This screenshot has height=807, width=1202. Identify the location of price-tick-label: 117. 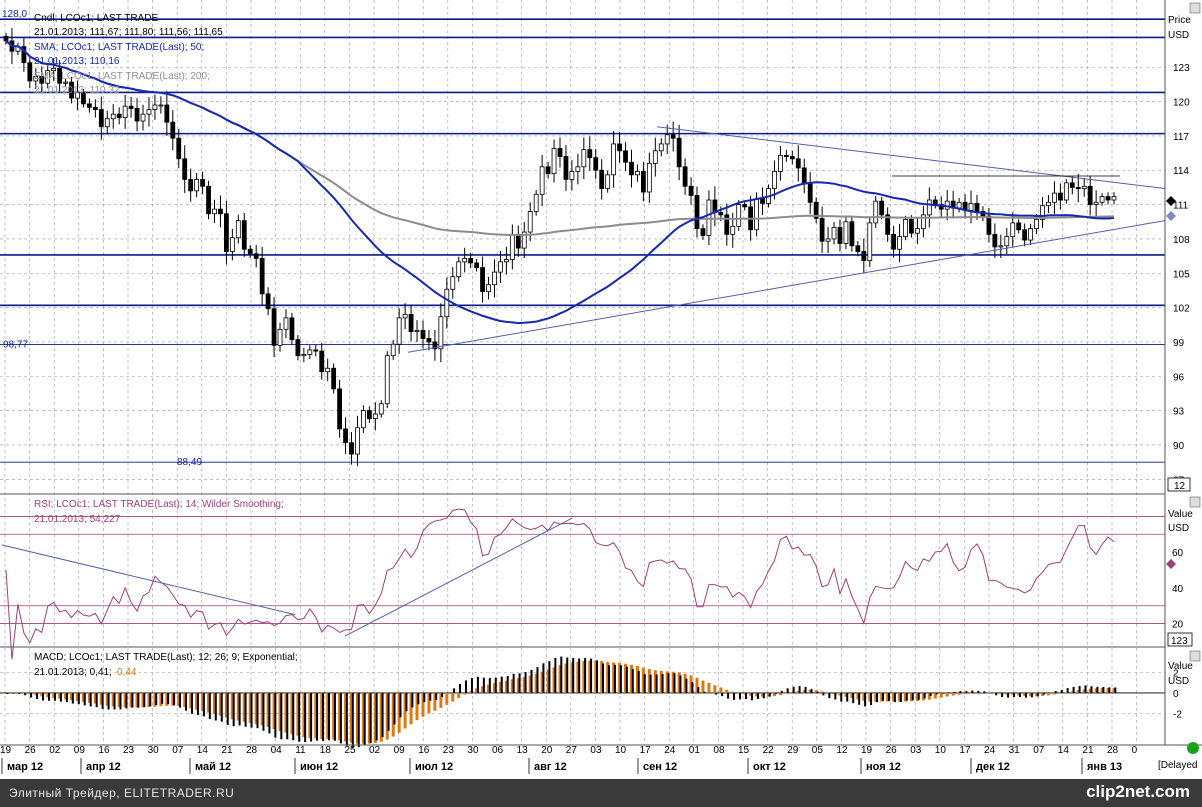
(1181, 137).